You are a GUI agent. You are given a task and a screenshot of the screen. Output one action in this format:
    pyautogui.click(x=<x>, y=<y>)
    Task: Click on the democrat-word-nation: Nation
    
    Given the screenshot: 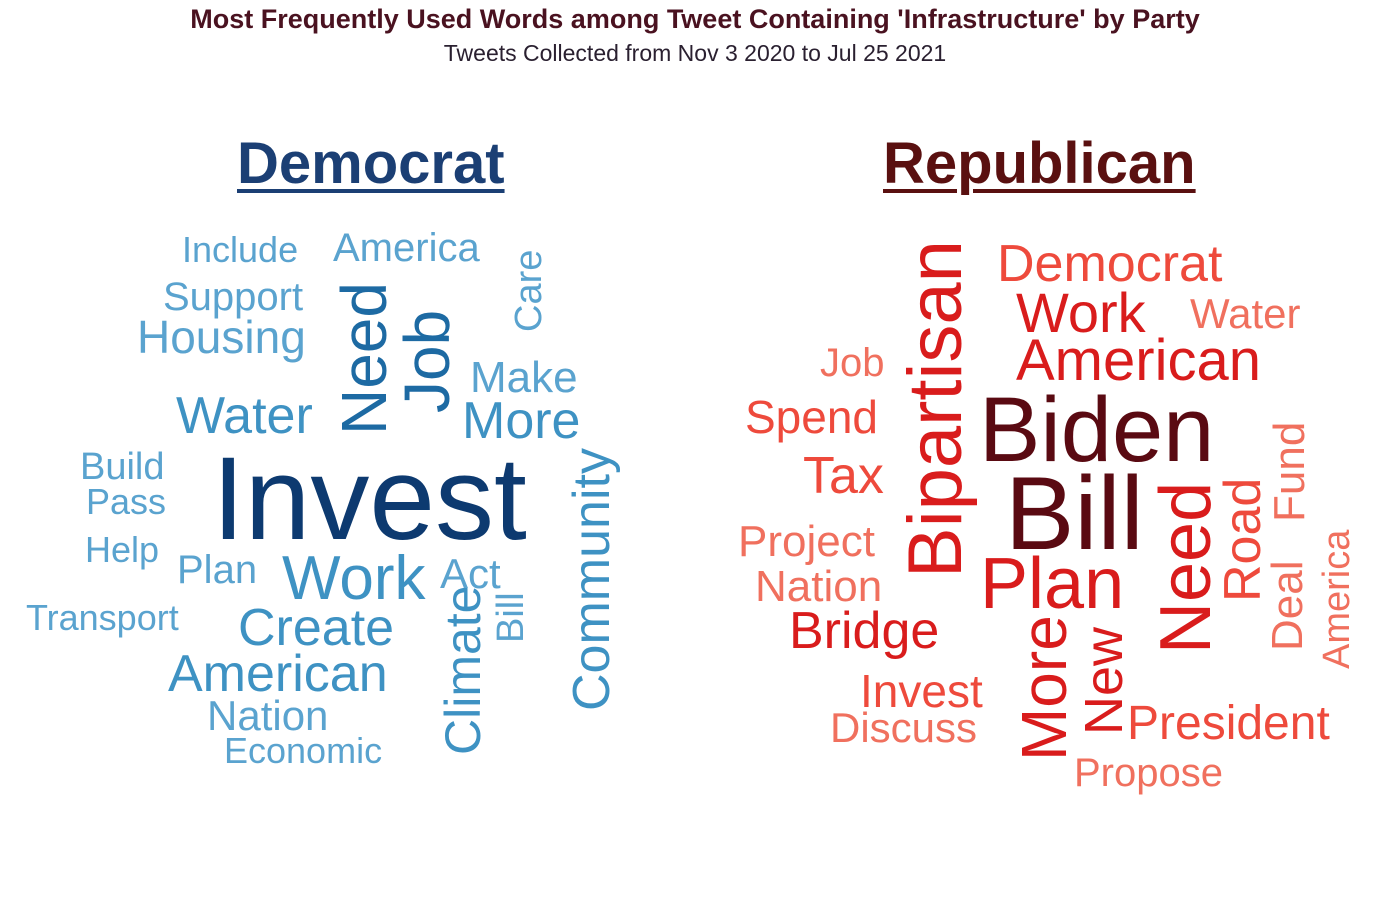 What is the action you would take?
    pyautogui.click(x=268, y=715)
    